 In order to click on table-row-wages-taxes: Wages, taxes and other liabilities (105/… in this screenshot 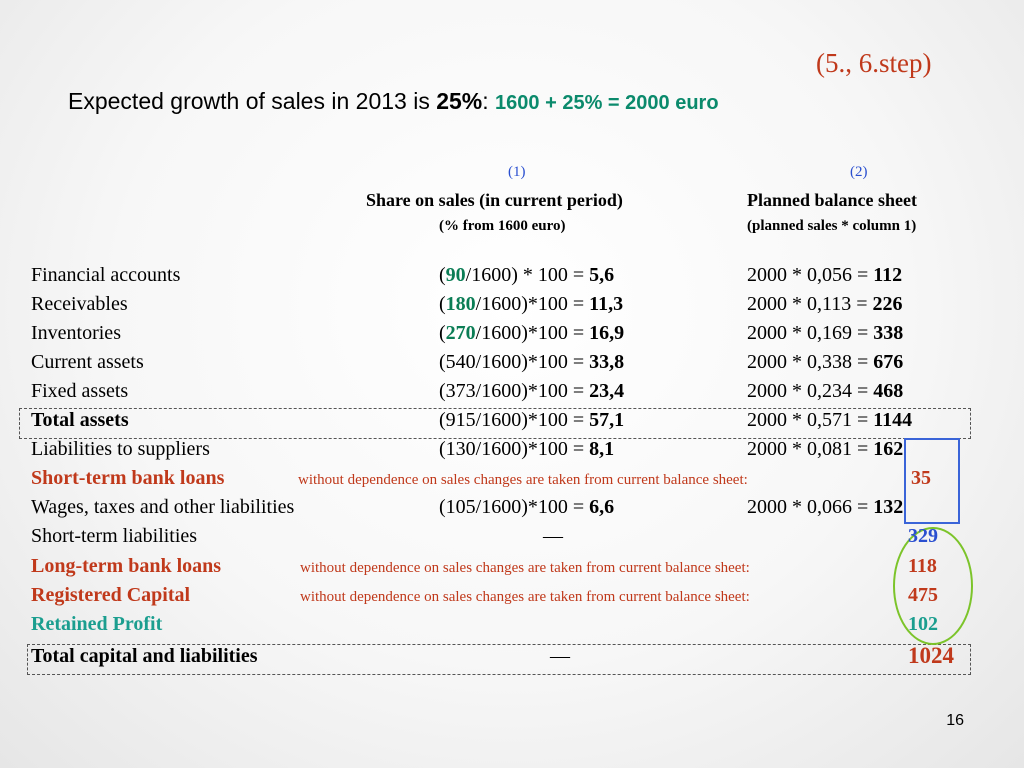, I will do `click(512, 510)`.